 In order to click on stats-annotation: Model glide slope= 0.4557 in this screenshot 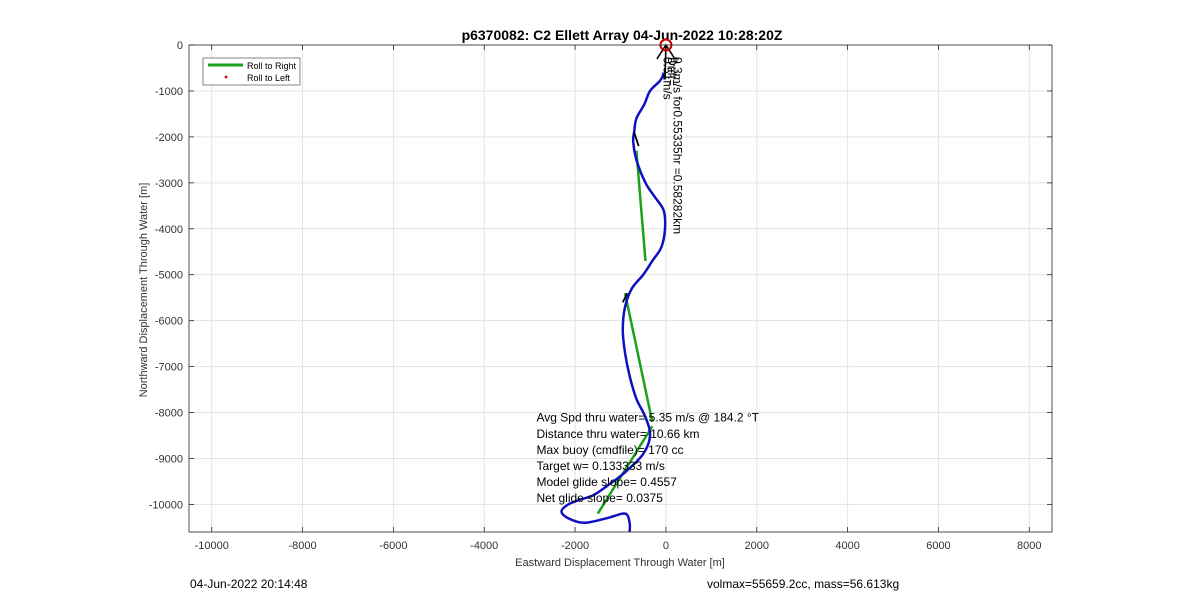, I will do `click(606, 482)`.